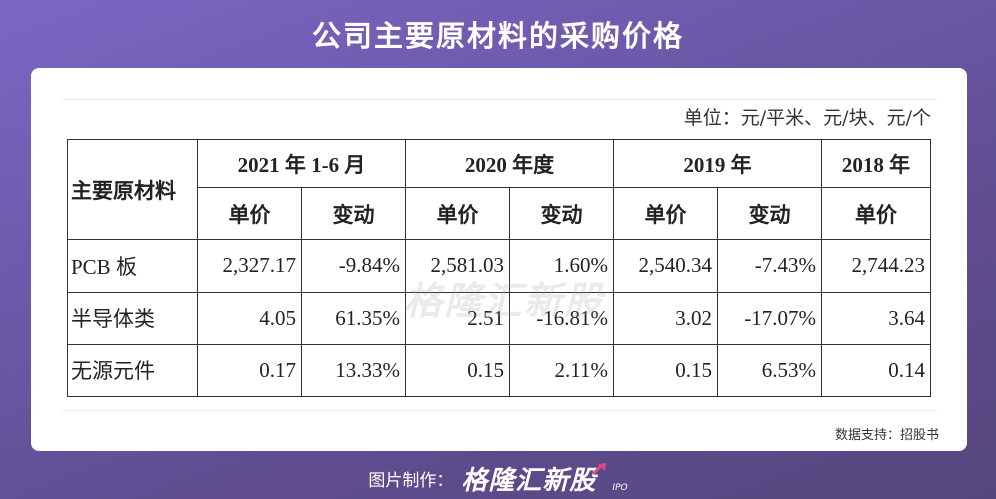  I want to click on period-header: 2018 年, so click(876, 163).